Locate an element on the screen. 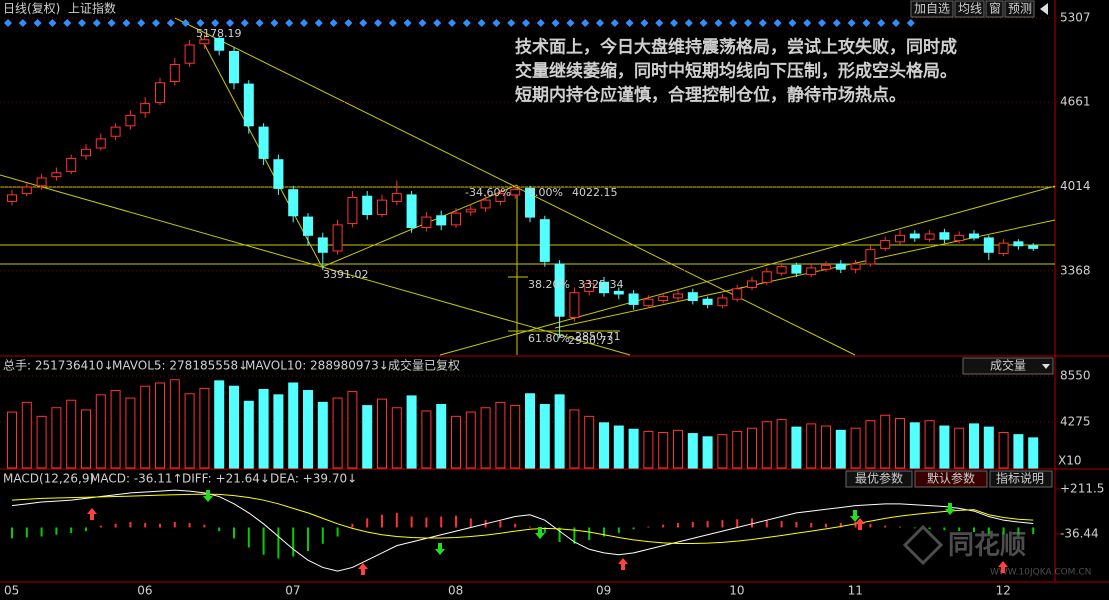  button-label: 预测 is located at coordinates (1020, 9).